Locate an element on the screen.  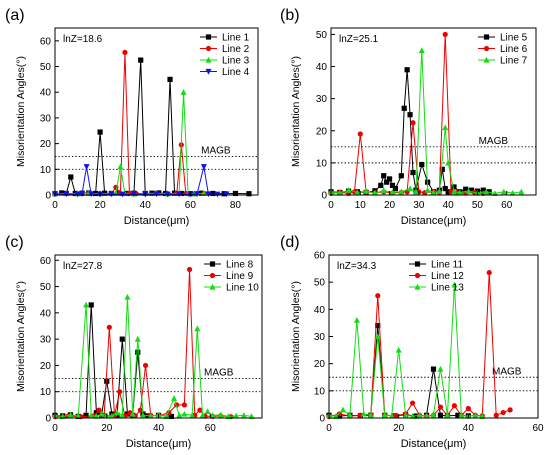
legend-label: Line 6 is located at coordinates (514, 49).